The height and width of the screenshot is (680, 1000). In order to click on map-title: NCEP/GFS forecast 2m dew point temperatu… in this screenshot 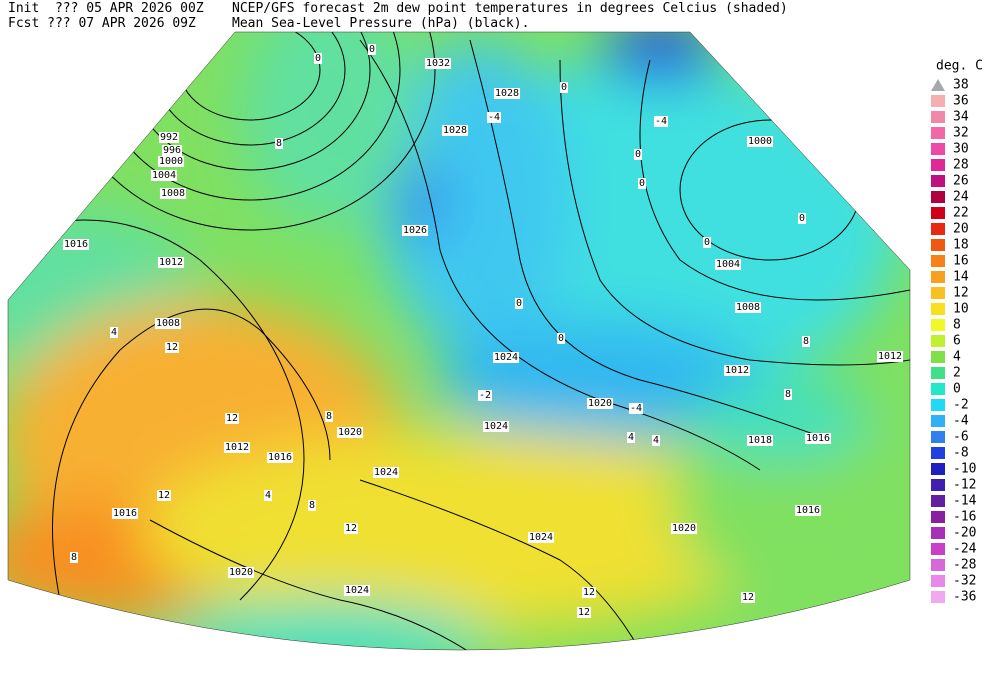, I will do `click(510, 8)`.